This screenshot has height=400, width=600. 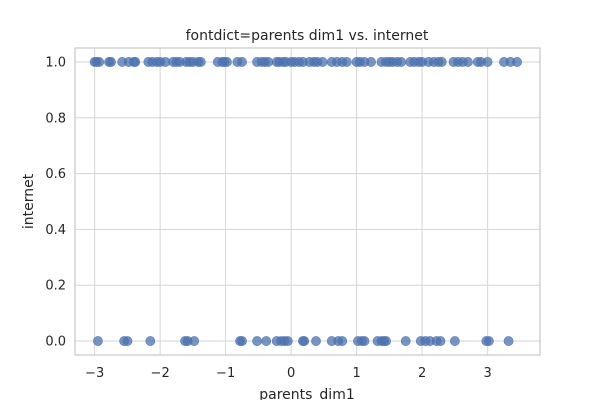 What do you see at coordinates (55, 118) in the screenshot?
I see `y-tick-label: 0.8` at bounding box center [55, 118].